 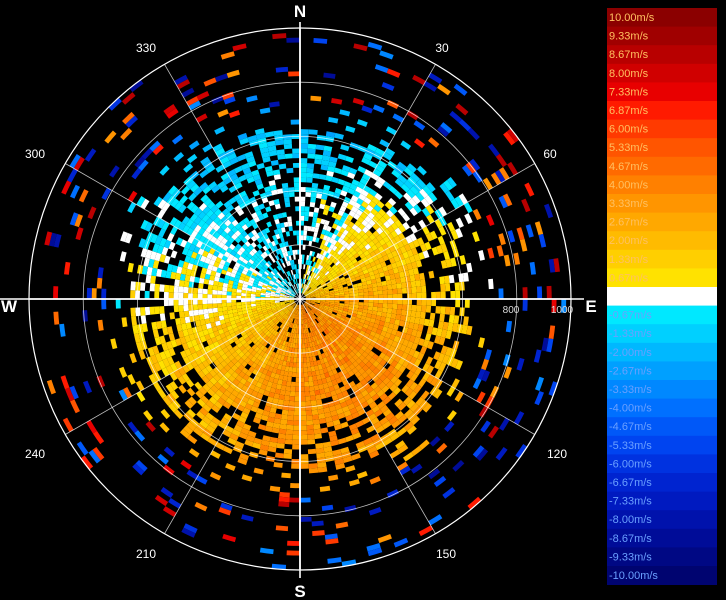 What do you see at coordinates (562, 310) in the screenshot?
I see `range-label-1000: 1000` at bounding box center [562, 310].